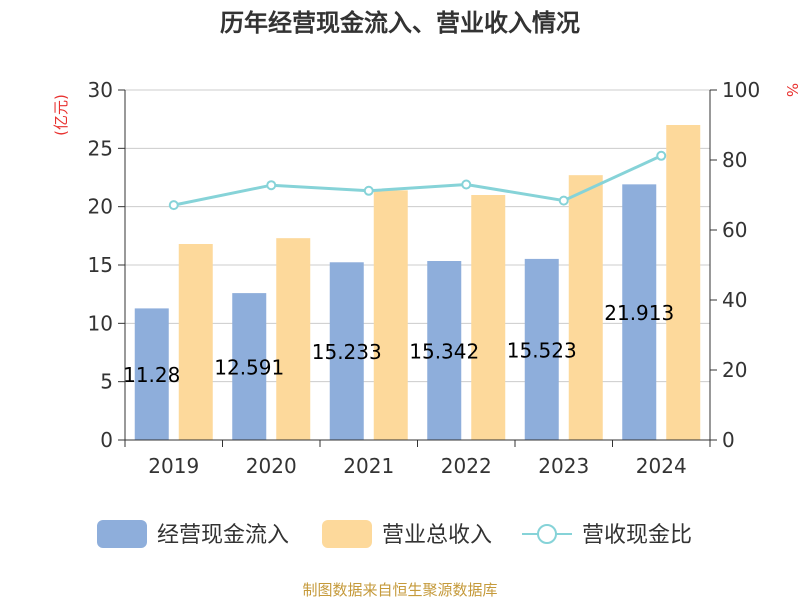  Describe the element at coordinates (466, 466) in the screenshot. I see `x-tick-label: 2022` at that location.